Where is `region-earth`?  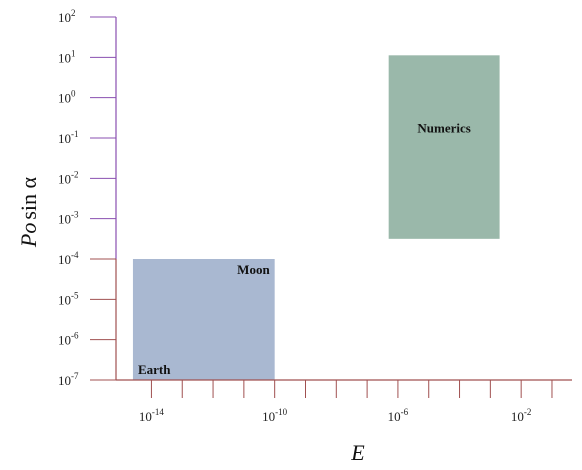
region-earth is located at coordinates (203, 319).